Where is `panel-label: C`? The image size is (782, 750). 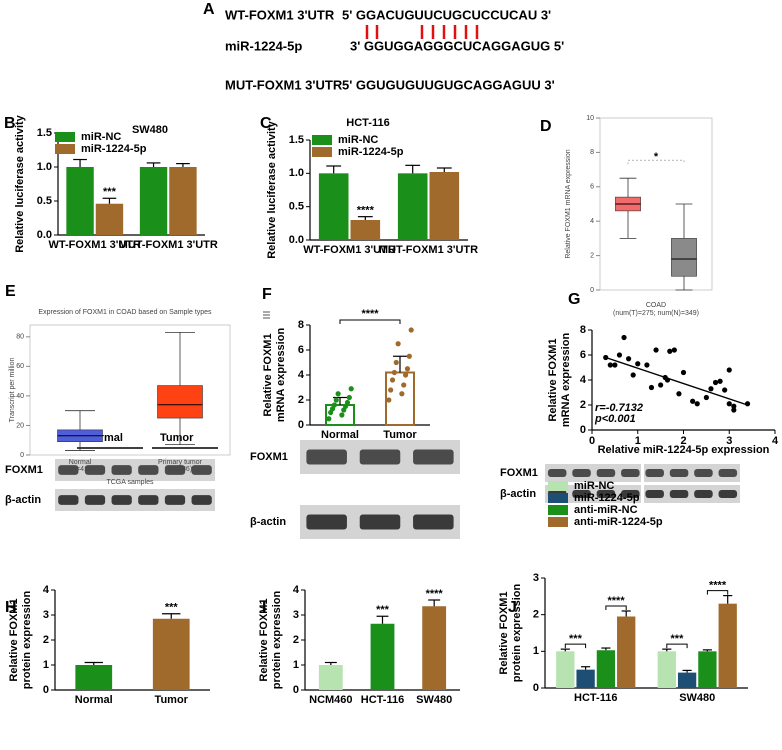 panel-label: C is located at coordinates (266, 123).